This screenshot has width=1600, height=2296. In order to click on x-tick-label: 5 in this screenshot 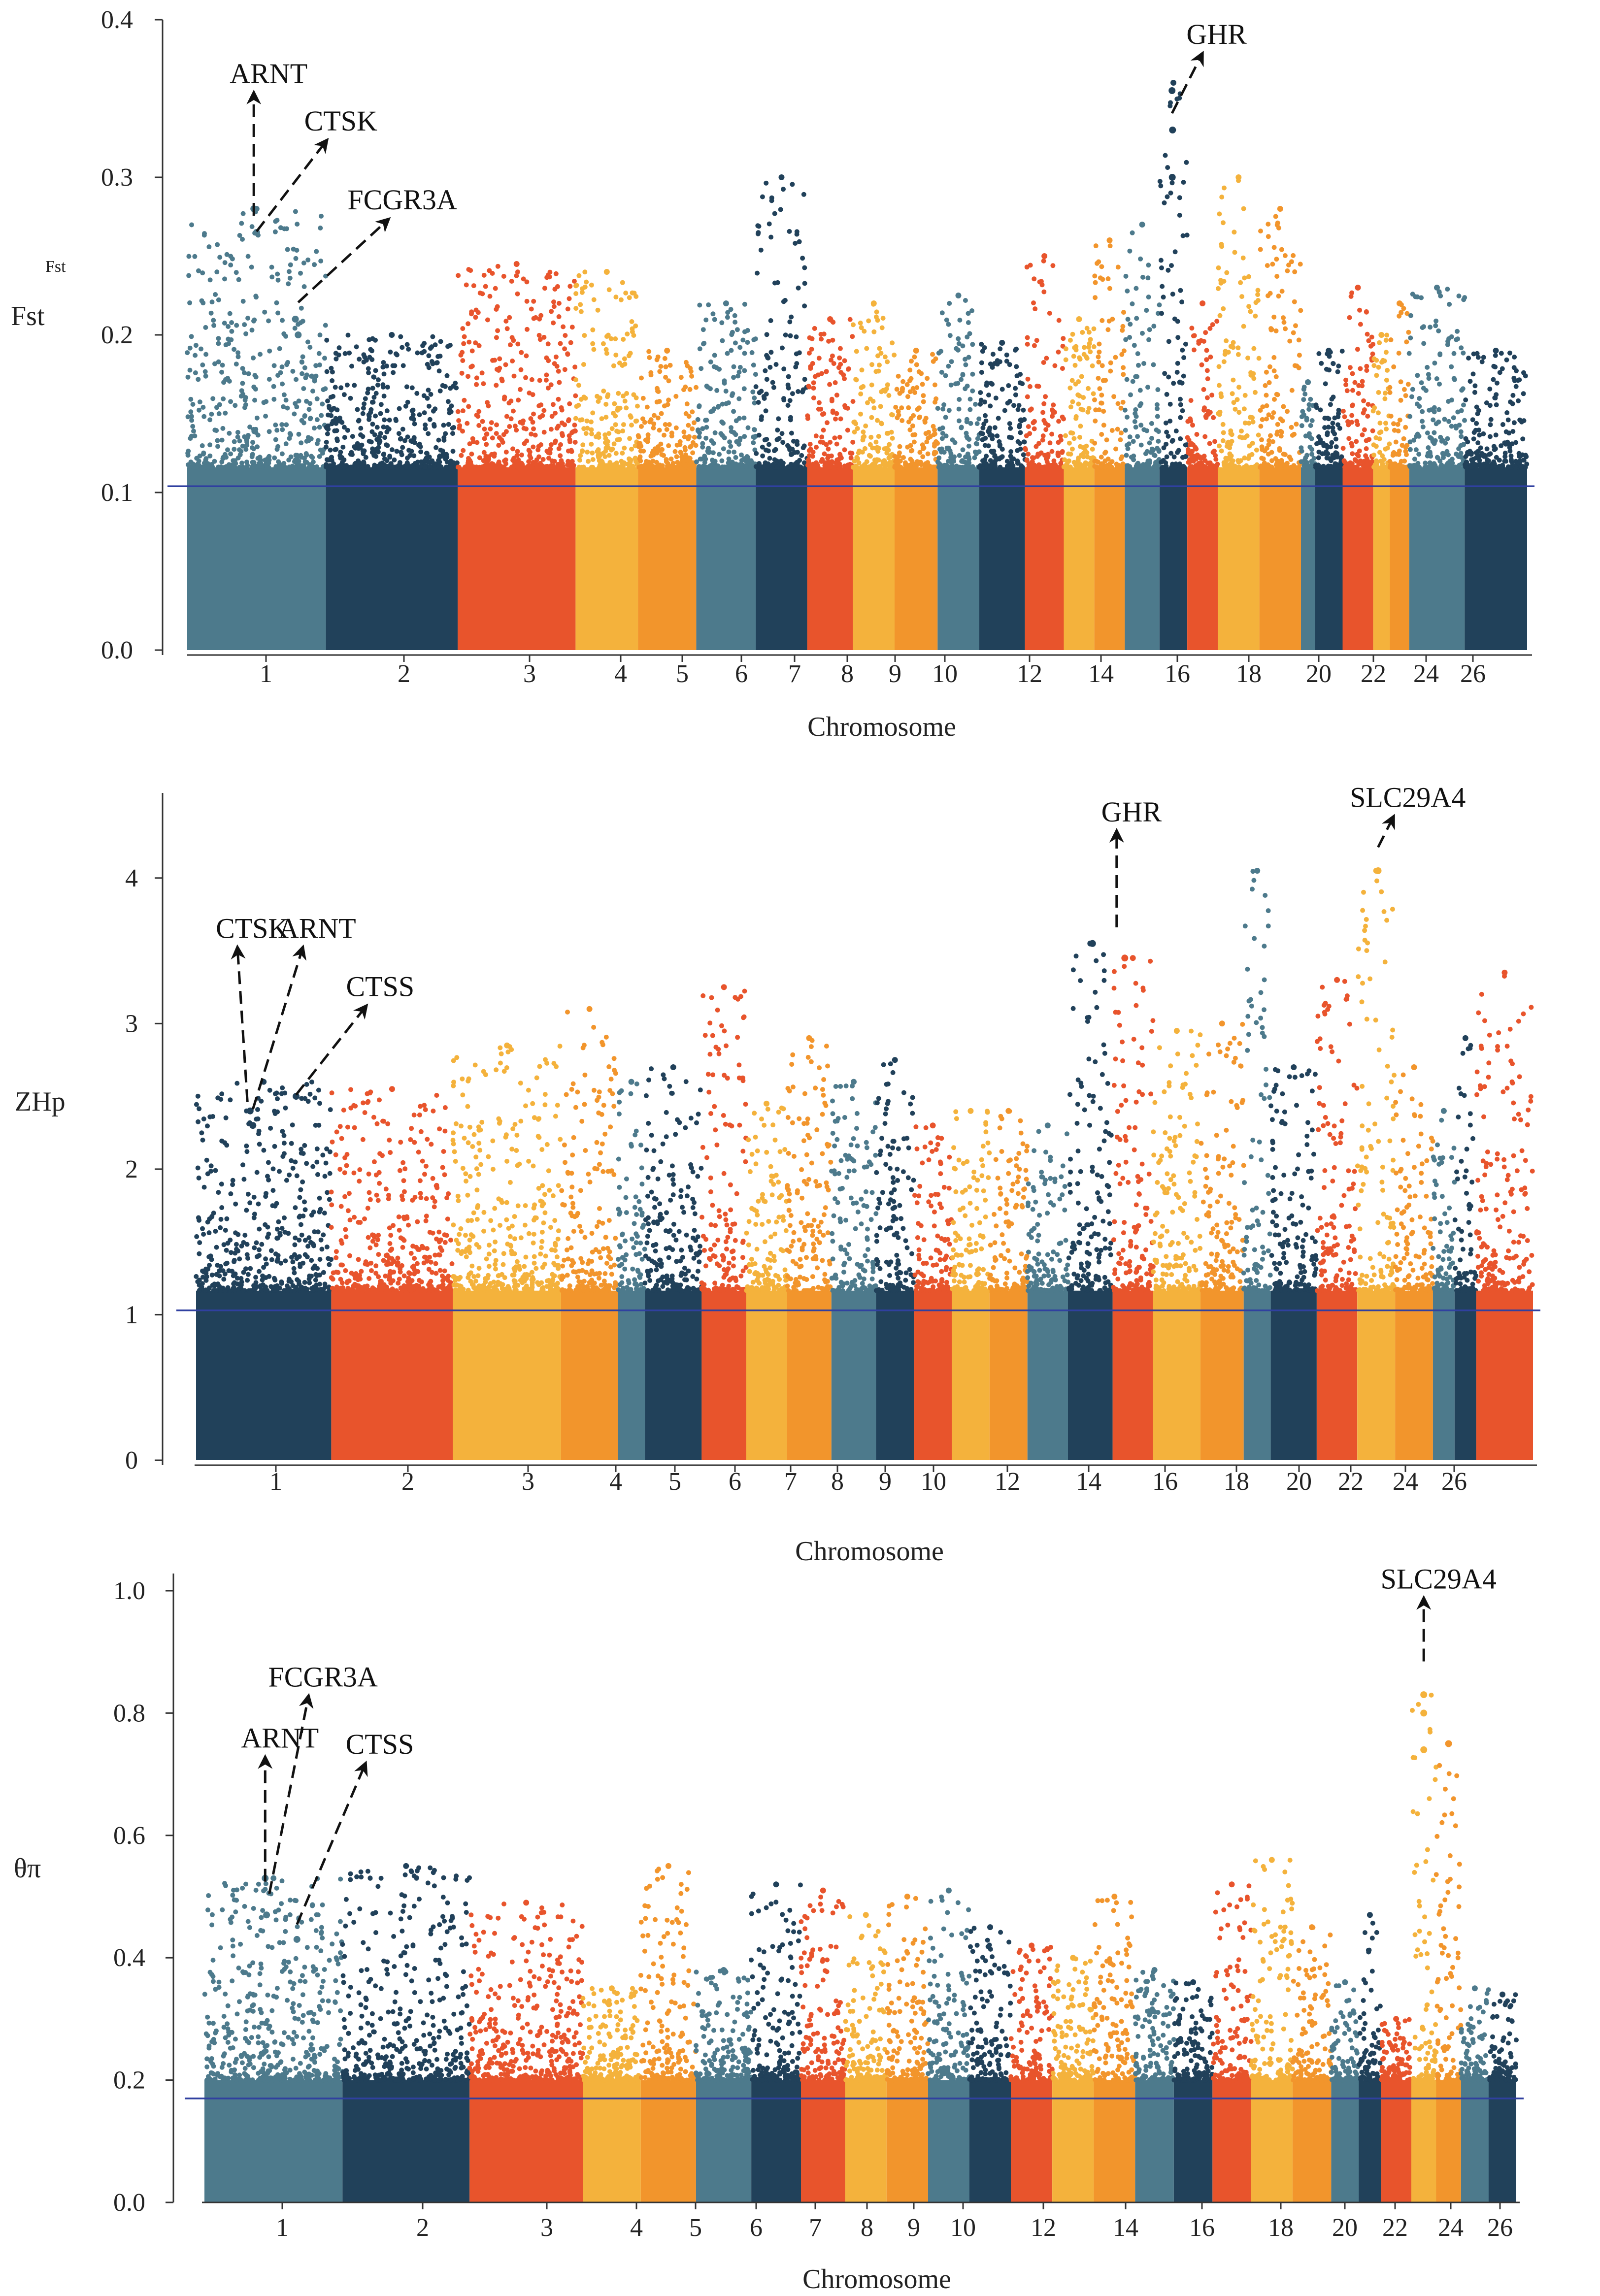, I will do `click(682, 674)`.